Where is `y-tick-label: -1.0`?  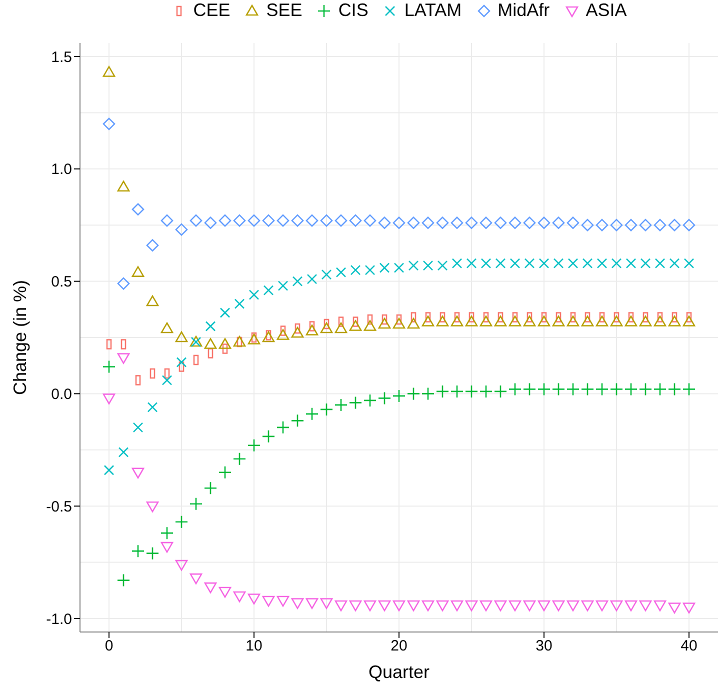 y-tick-label: -1.0 is located at coordinates (59, 619).